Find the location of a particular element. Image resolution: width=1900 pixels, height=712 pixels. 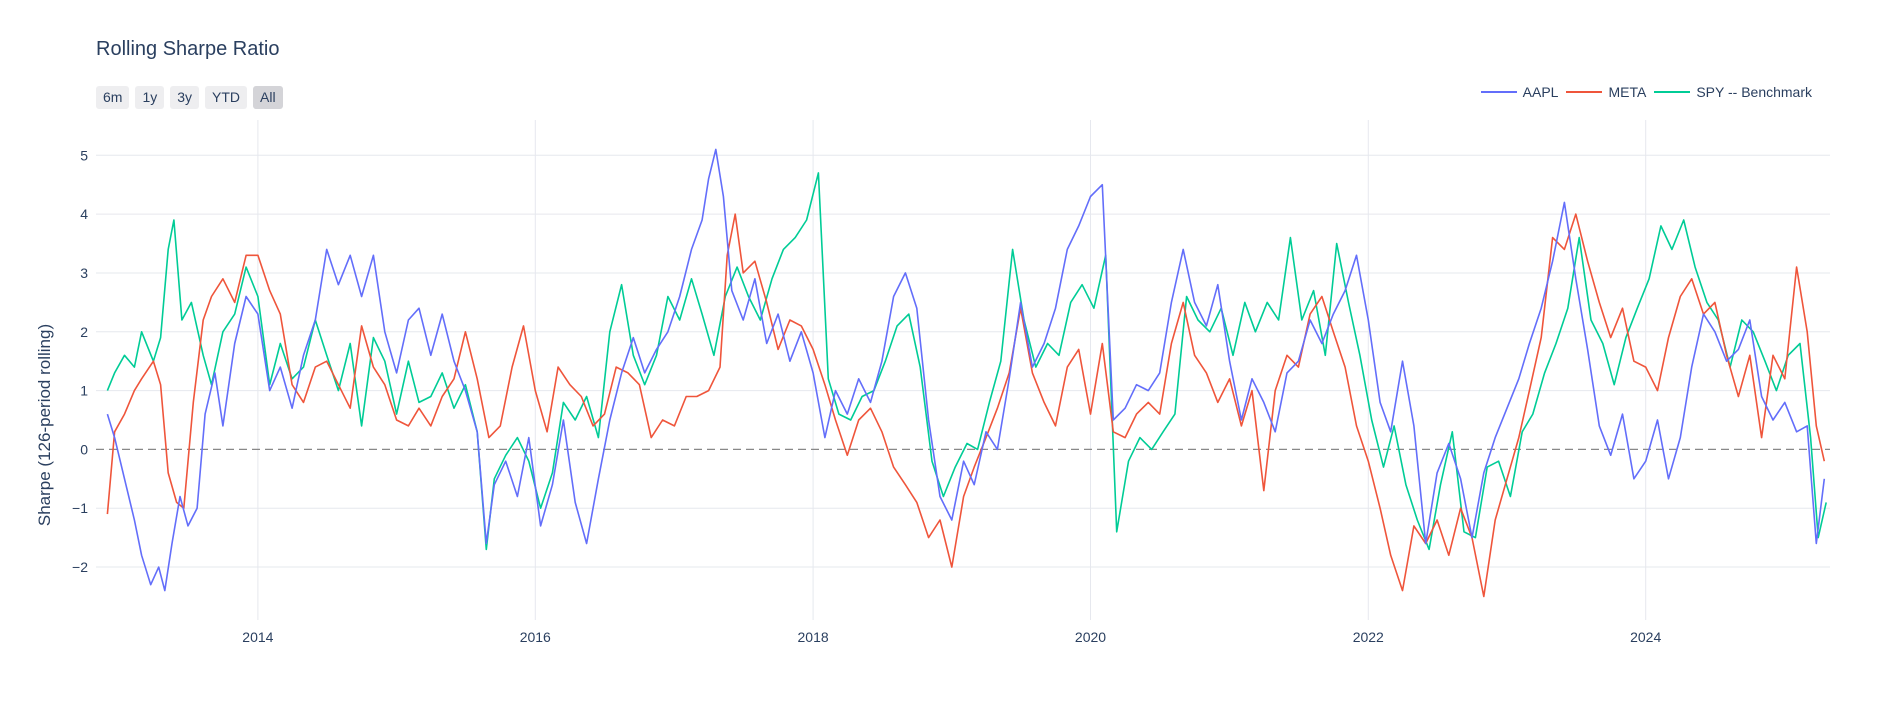

y-tick-label: −2 is located at coordinates (80, 567).